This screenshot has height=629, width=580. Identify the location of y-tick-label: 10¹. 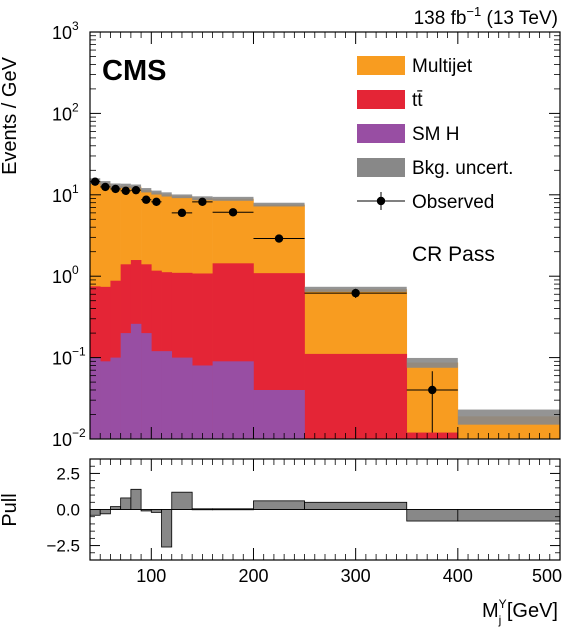
(65, 194).